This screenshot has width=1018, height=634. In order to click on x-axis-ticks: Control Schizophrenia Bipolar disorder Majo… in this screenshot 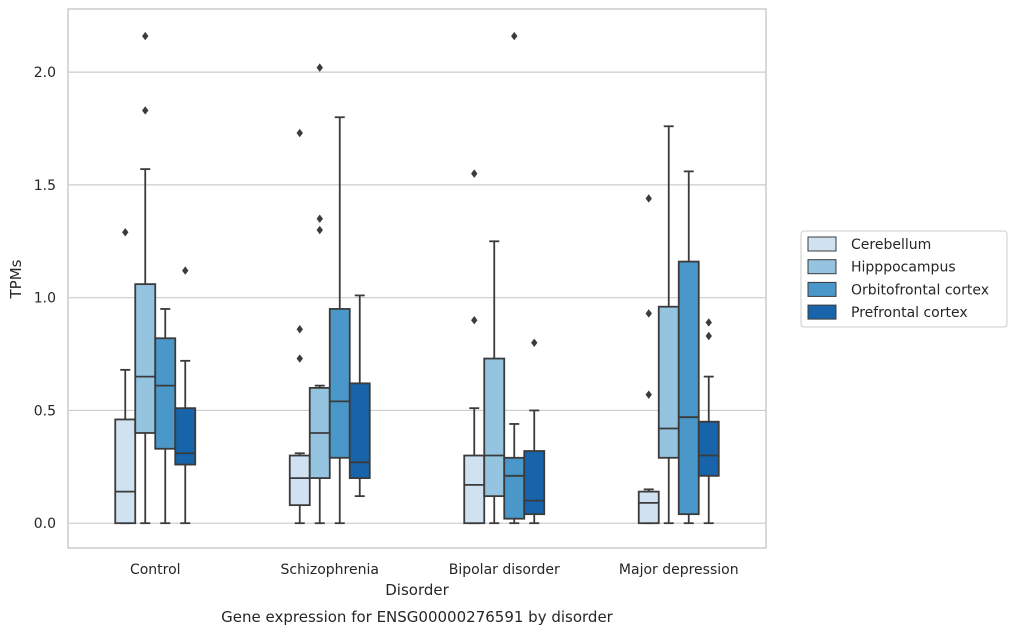, I will do `click(434, 570)`.